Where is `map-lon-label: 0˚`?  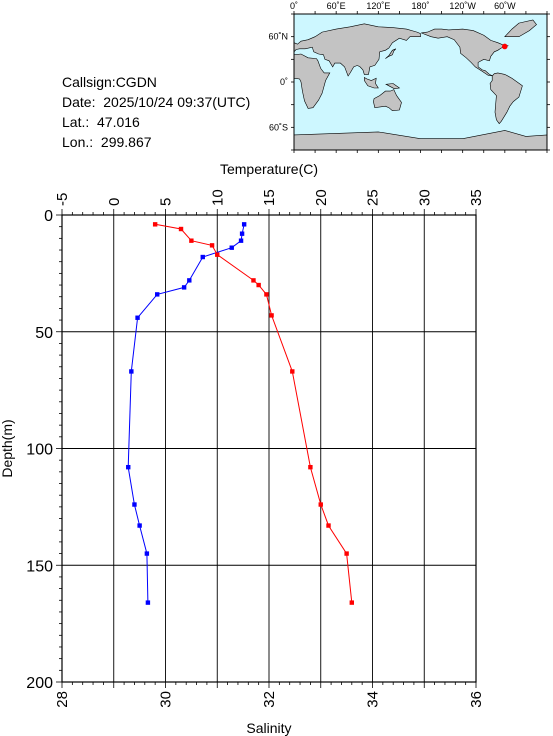
map-lon-label: 0˚ is located at coordinates (294, 6).